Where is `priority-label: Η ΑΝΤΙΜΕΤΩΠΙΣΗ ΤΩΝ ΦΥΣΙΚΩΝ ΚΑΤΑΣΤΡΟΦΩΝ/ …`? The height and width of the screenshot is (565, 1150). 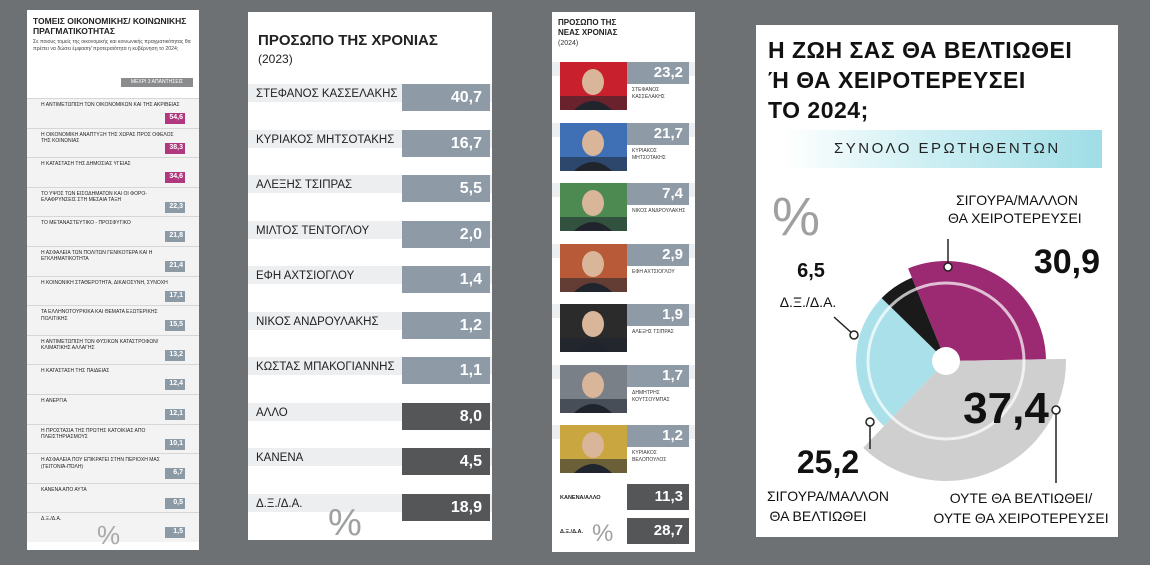
priority-label: Η ΑΝΤΙΜΕΤΩΠΙΣΗ ΤΩΝ ΦΥΣΙΚΩΝ ΚΑΤΑΣΤΡΟΦΩΝ/ … is located at coordinates (100, 345).